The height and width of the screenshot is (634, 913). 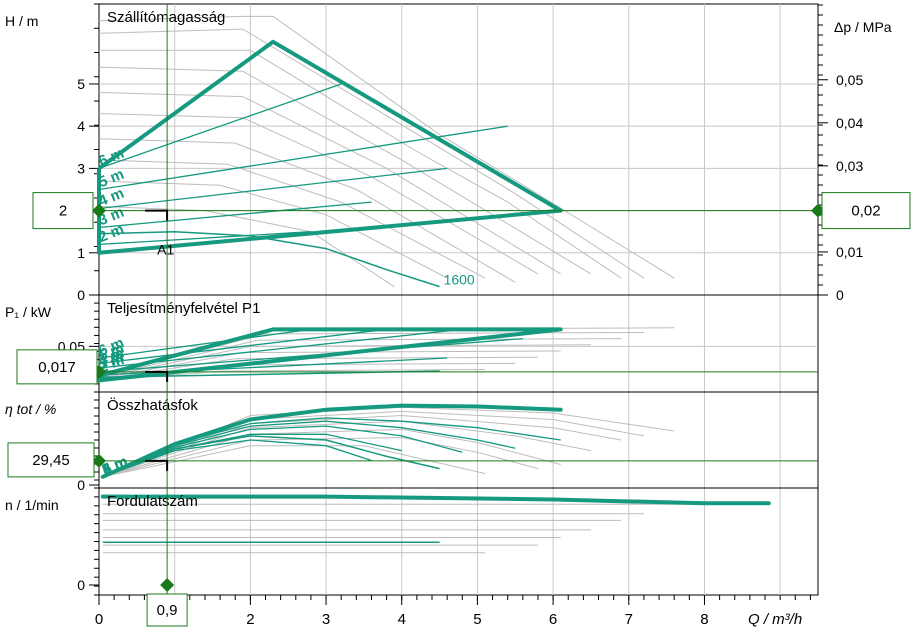 What do you see at coordinates (704, 619) in the screenshot?
I see `x-tick-label: 8` at bounding box center [704, 619].